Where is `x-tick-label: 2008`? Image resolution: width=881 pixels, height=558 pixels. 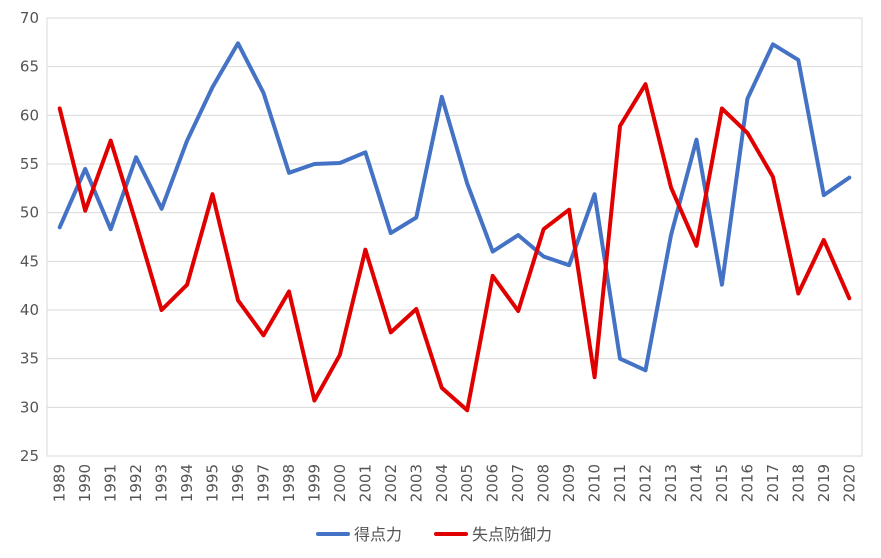 x-tick-label: 2008 is located at coordinates (544, 483).